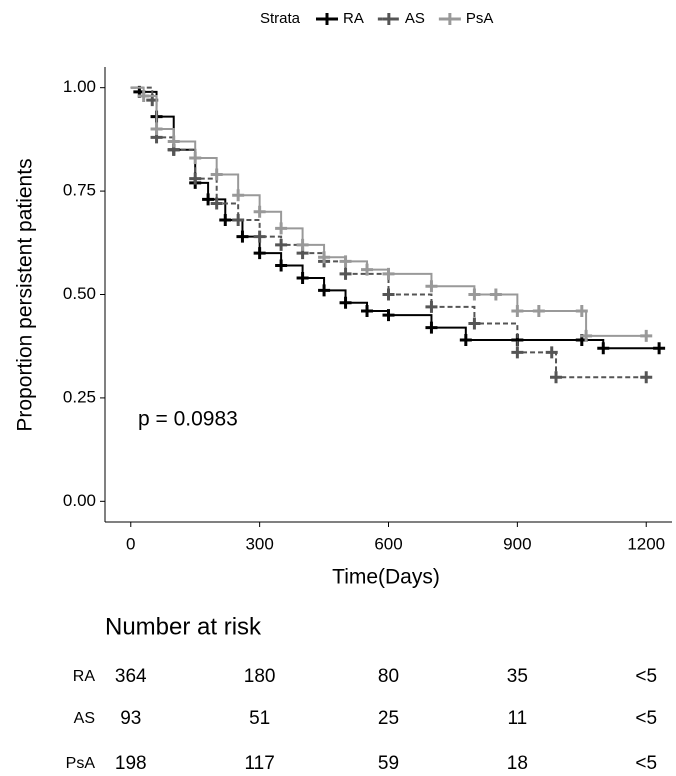 The width and height of the screenshot is (676, 776). What do you see at coordinates (388, 676) in the screenshot?
I see `risk-count: 80` at bounding box center [388, 676].